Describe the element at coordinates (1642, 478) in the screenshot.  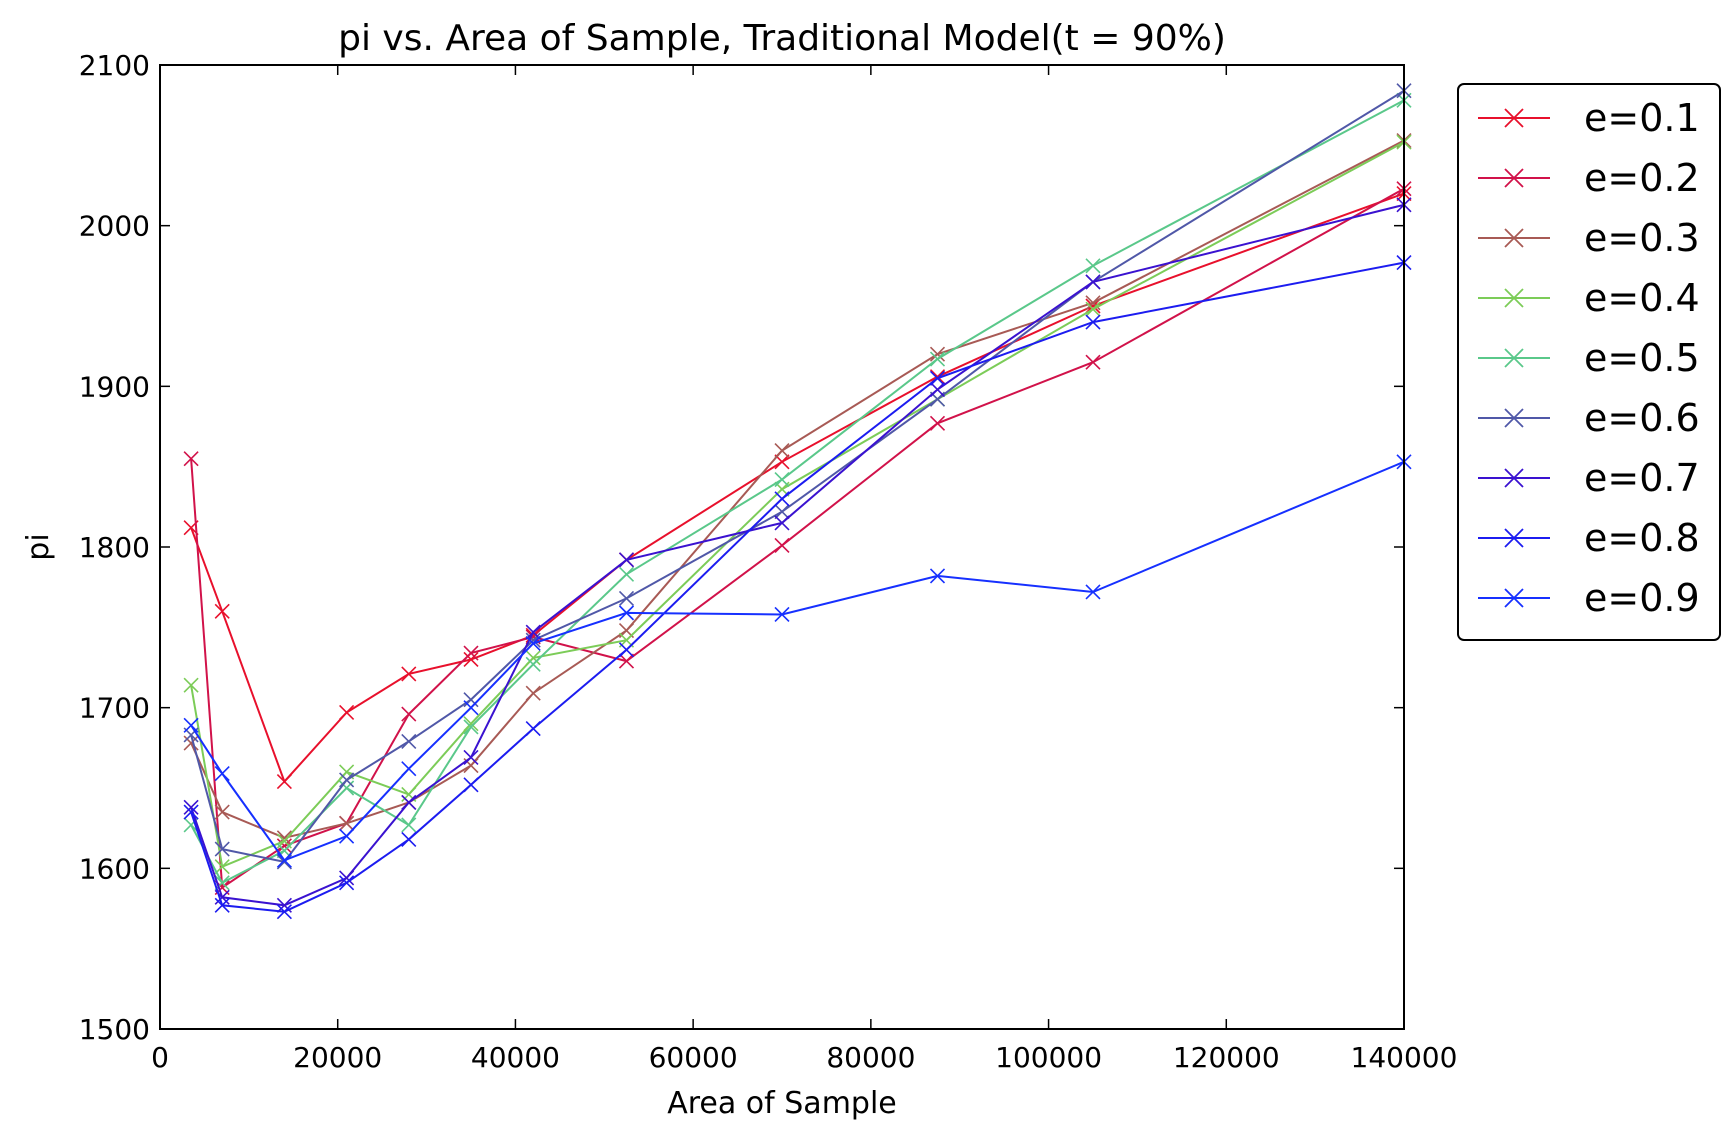
I see `legend-label: e=0.7` at that location.